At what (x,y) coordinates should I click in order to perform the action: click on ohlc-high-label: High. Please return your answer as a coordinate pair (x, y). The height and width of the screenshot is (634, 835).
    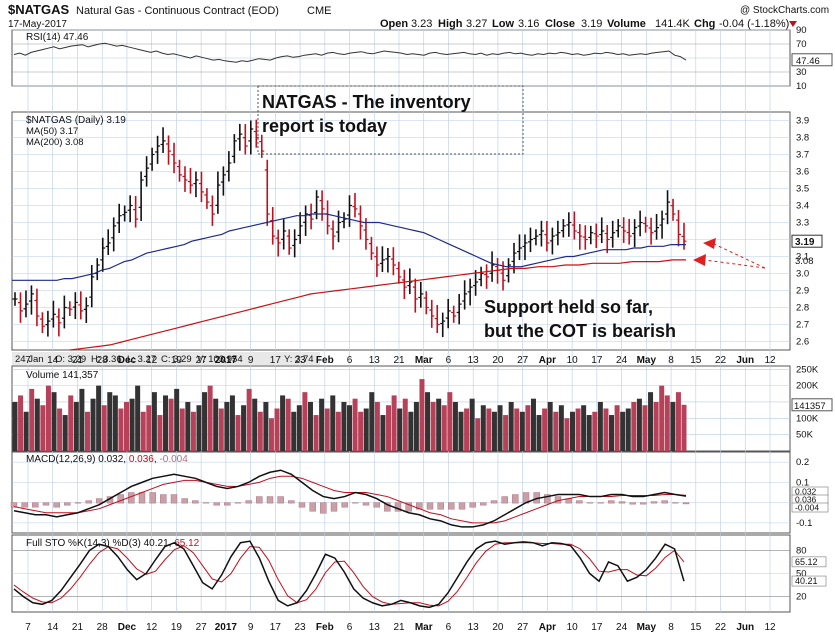
    Looking at the image, I should click on (450, 24).